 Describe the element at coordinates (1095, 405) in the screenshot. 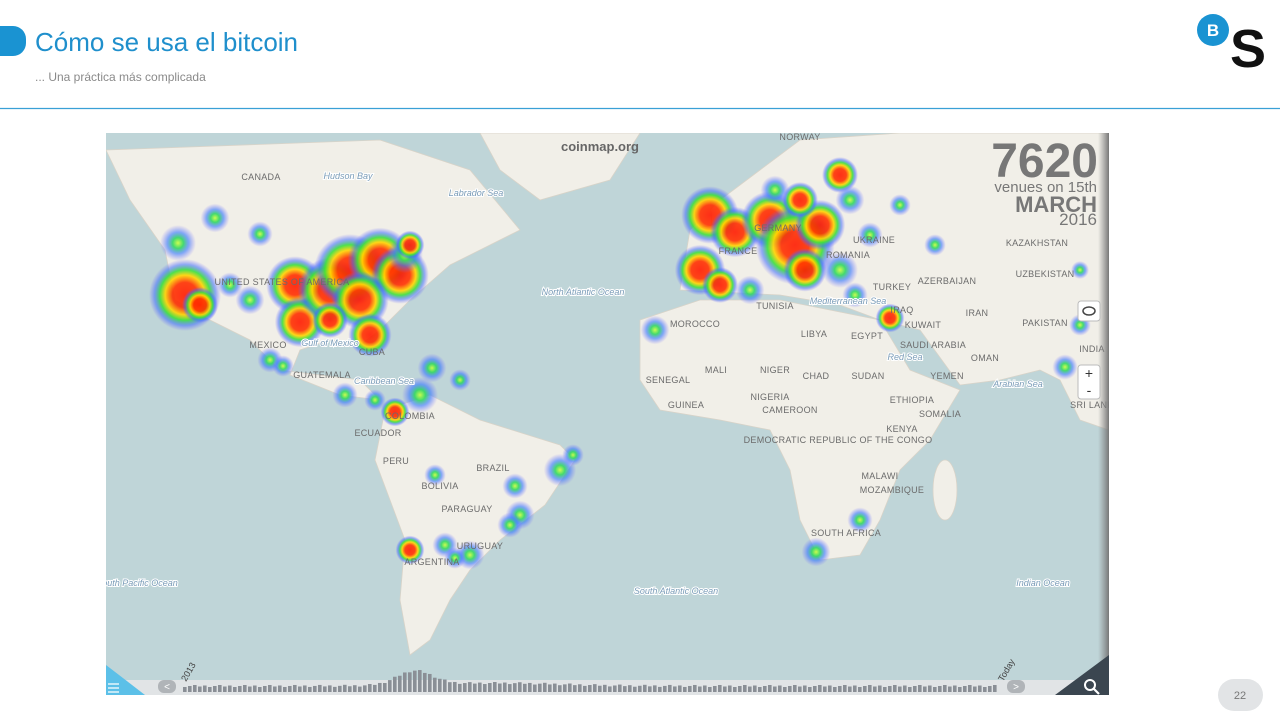

I see `map-label: SRI LANKA` at that location.